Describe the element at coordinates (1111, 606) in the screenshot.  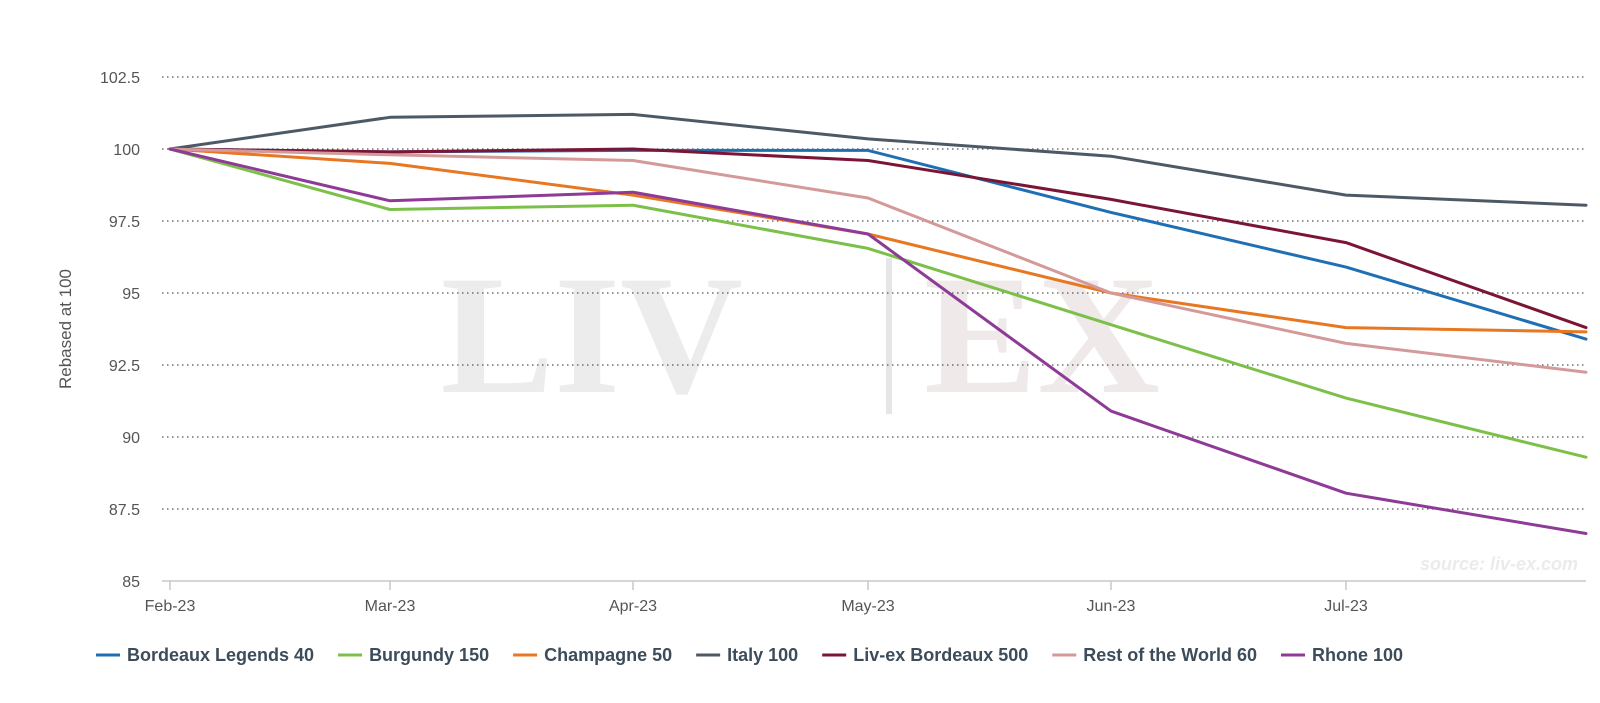
I see `x-tick-label: Jun-23` at that location.